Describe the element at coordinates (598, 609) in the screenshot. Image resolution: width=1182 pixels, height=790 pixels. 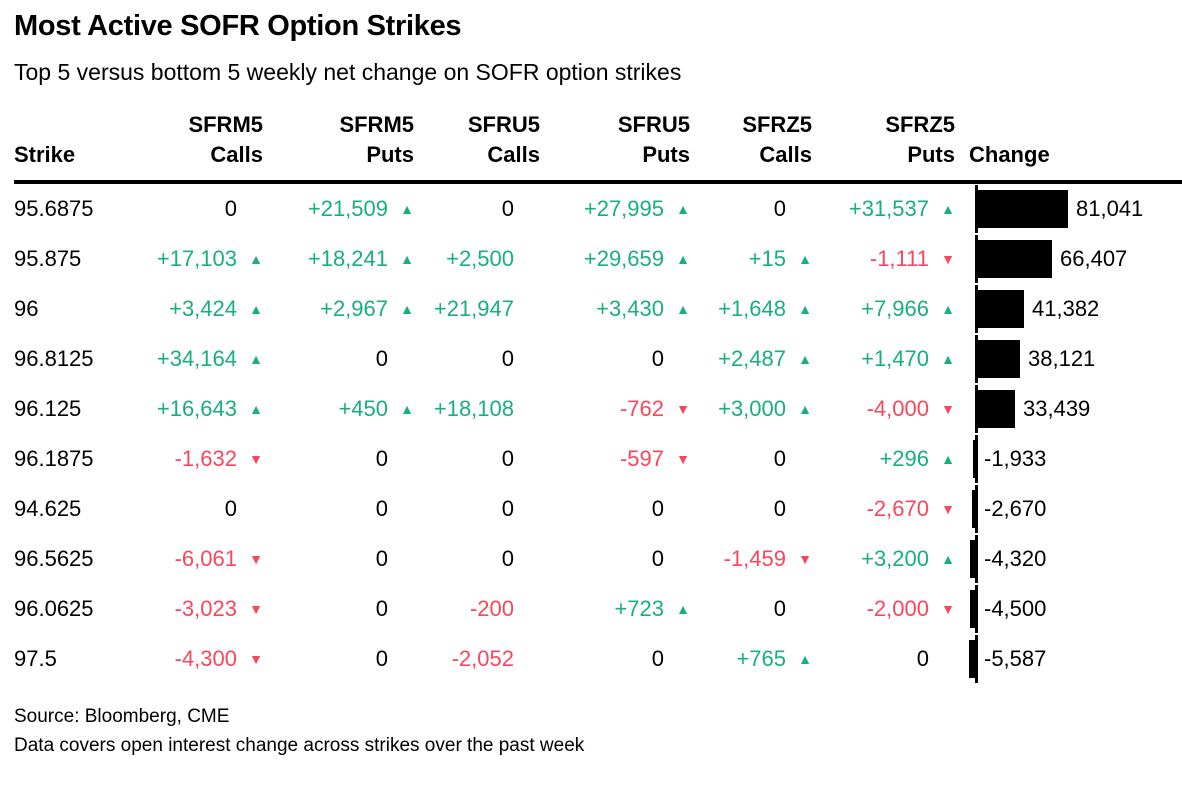
I see `table-row: 96.0625 -3,023 ▼ 0 -200 +723 ▲ 0 -2,000 ▼ -4,500` at that location.